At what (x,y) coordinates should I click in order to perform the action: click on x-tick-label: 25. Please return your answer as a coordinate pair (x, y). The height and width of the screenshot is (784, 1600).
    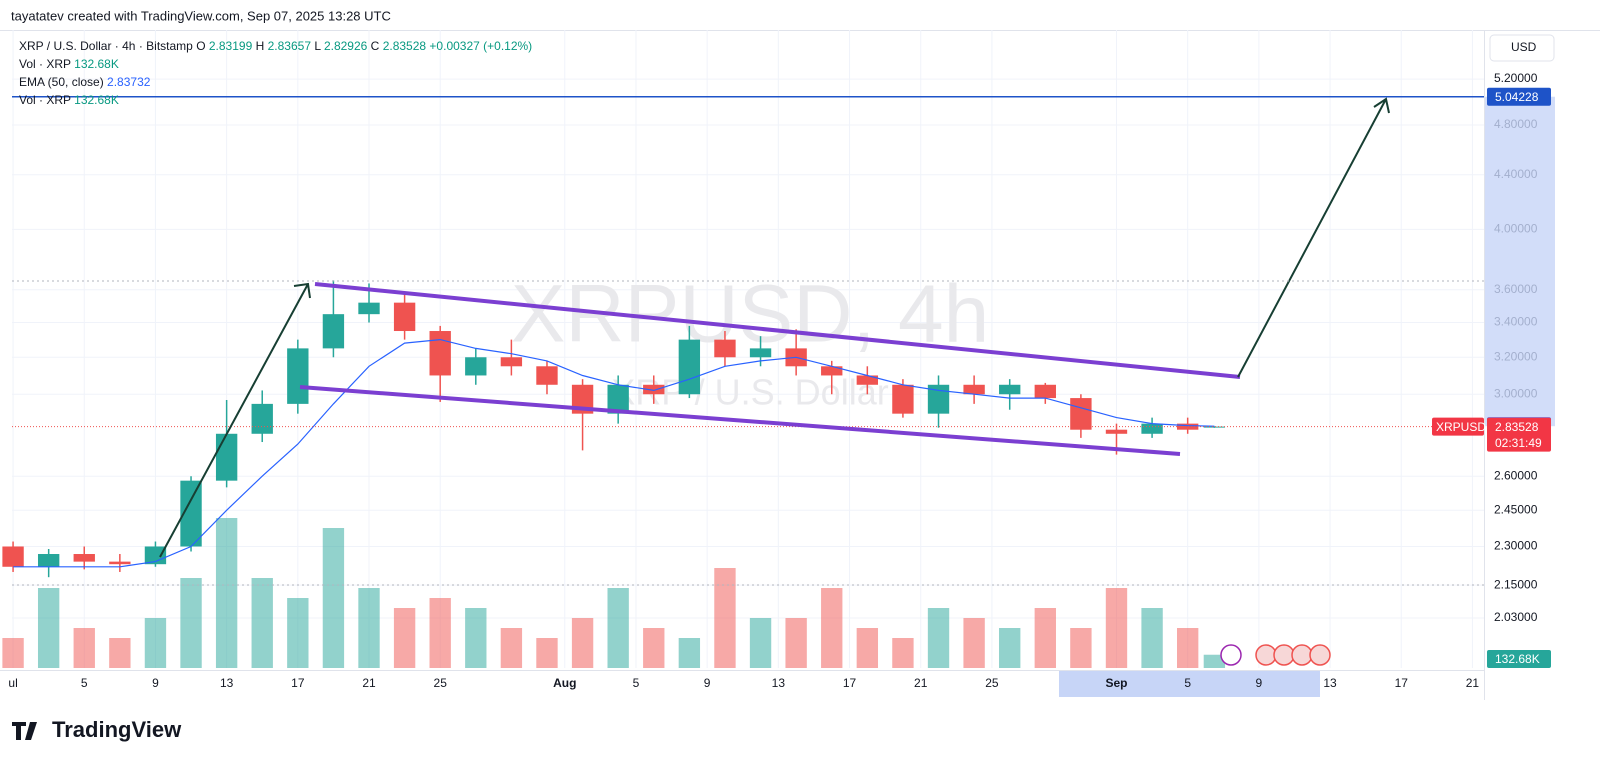
    Looking at the image, I should click on (992, 683).